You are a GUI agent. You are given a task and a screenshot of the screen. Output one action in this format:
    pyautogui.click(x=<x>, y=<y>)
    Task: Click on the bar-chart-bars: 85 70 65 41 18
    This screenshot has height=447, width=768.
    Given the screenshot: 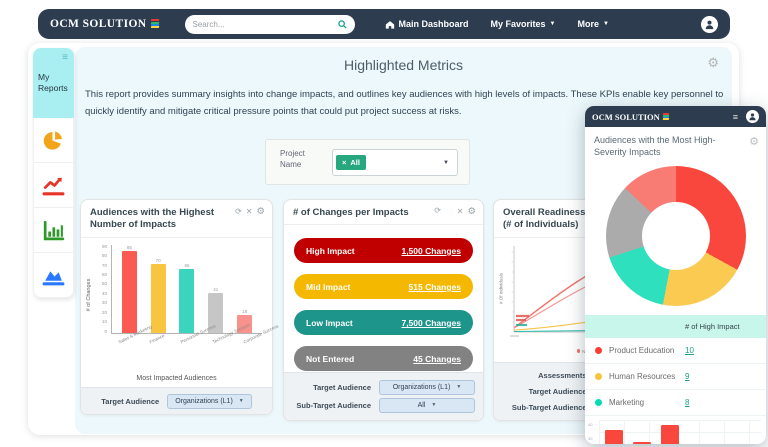 What is the action you would take?
    pyautogui.click(x=187, y=289)
    